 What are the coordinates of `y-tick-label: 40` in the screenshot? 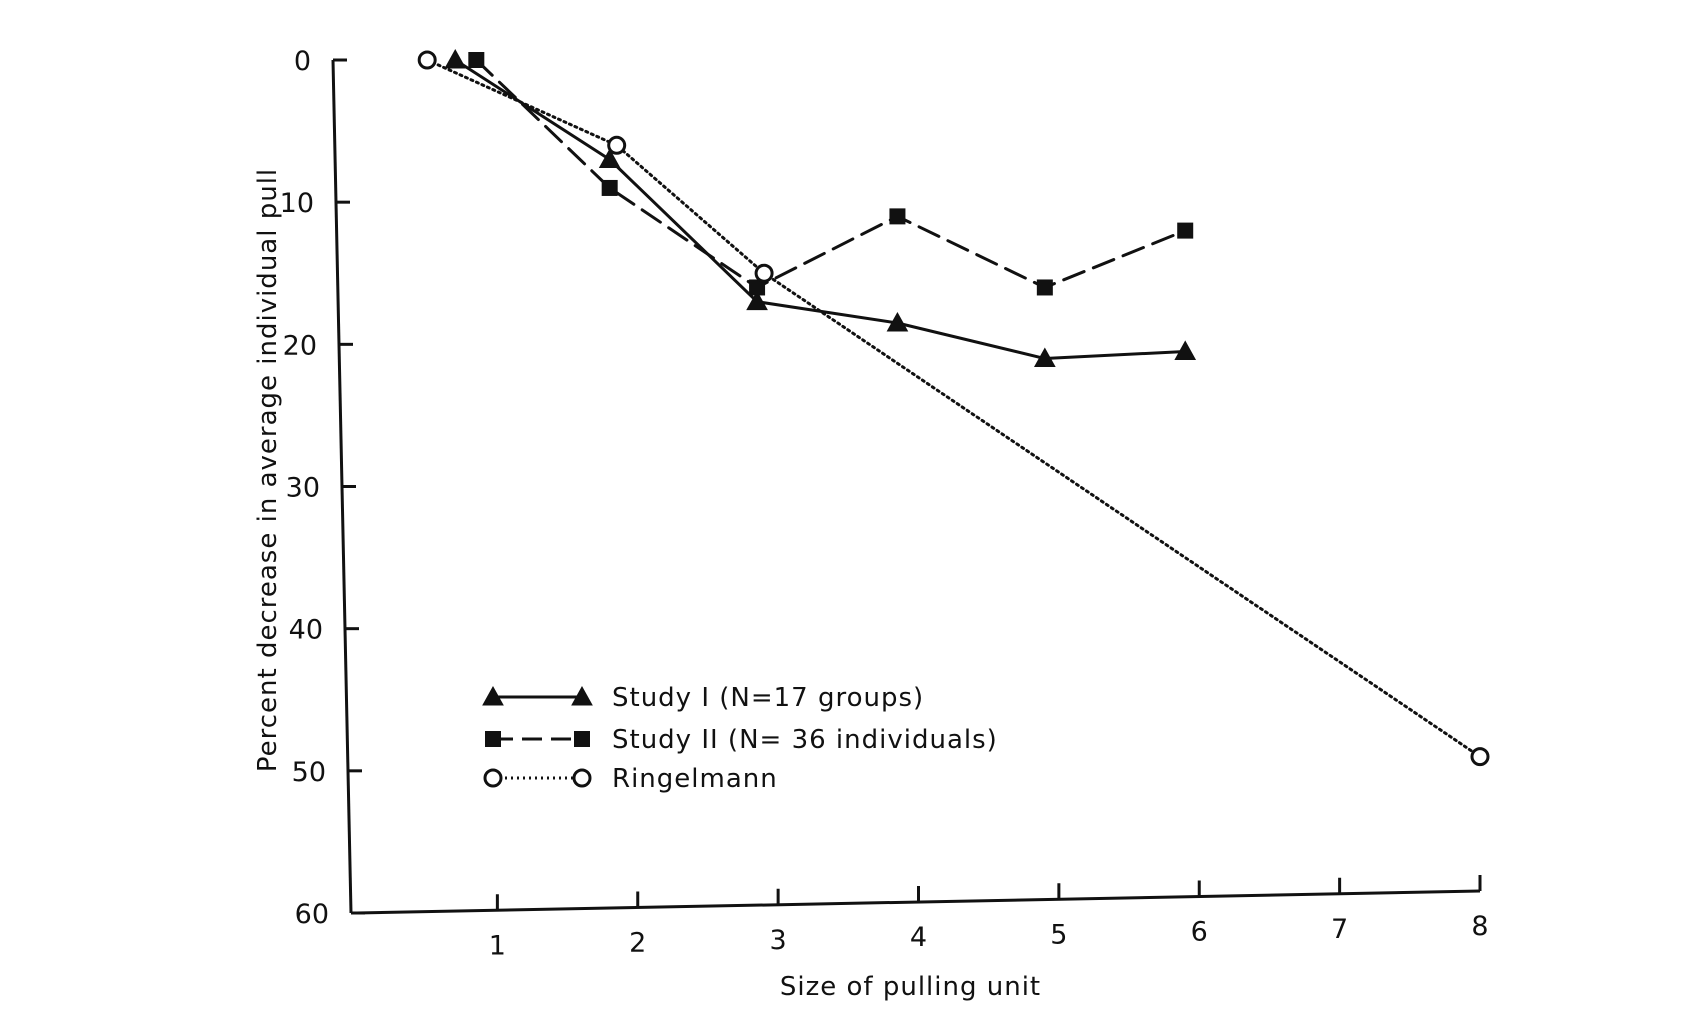 It's located at (306, 630).